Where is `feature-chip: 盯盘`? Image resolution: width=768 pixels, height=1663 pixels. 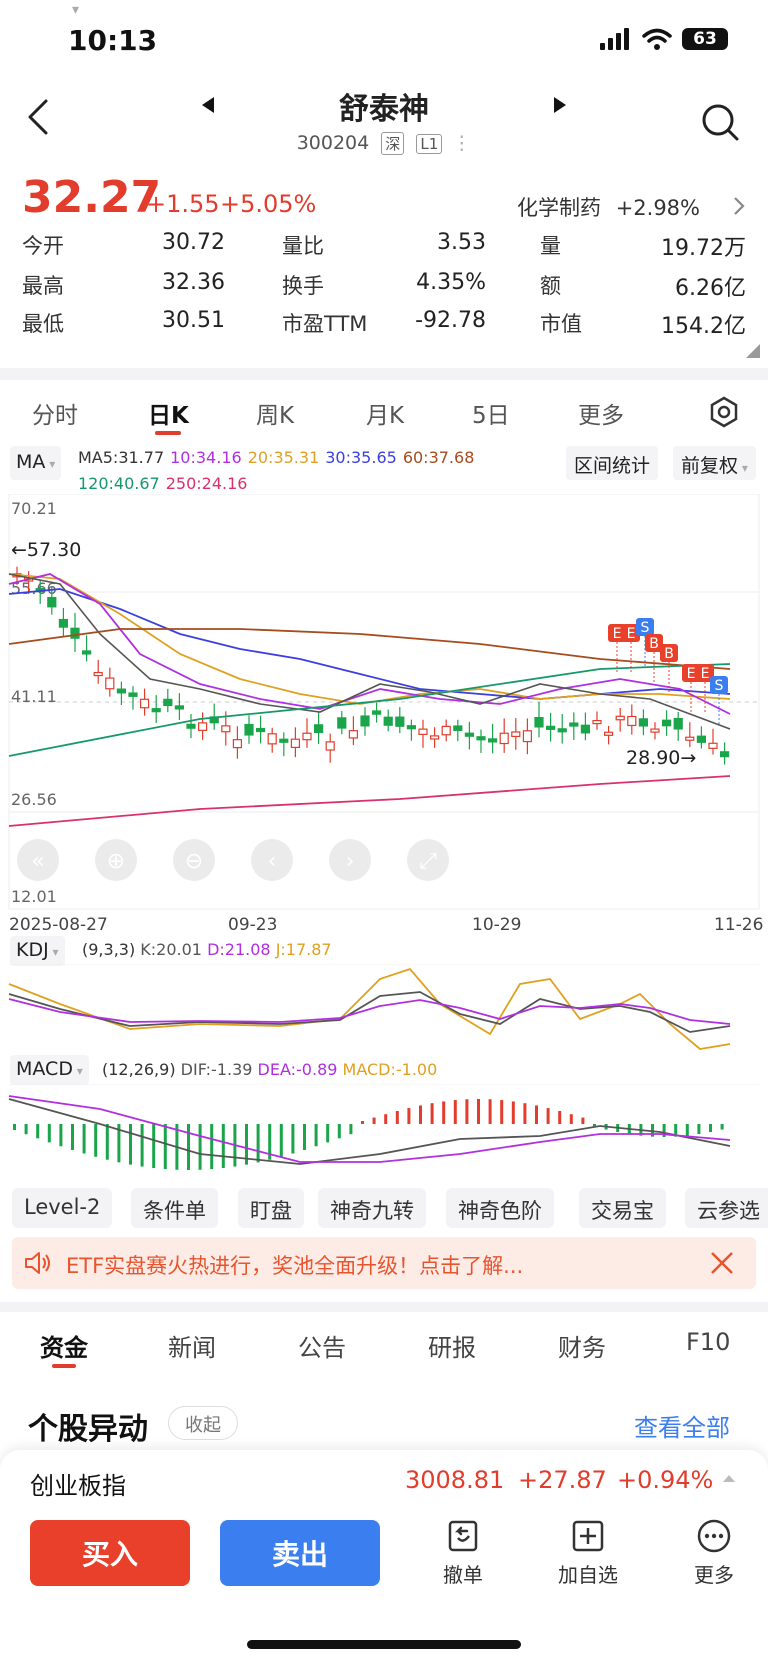 feature-chip: 盯盘 is located at coordinates (271, 1208).